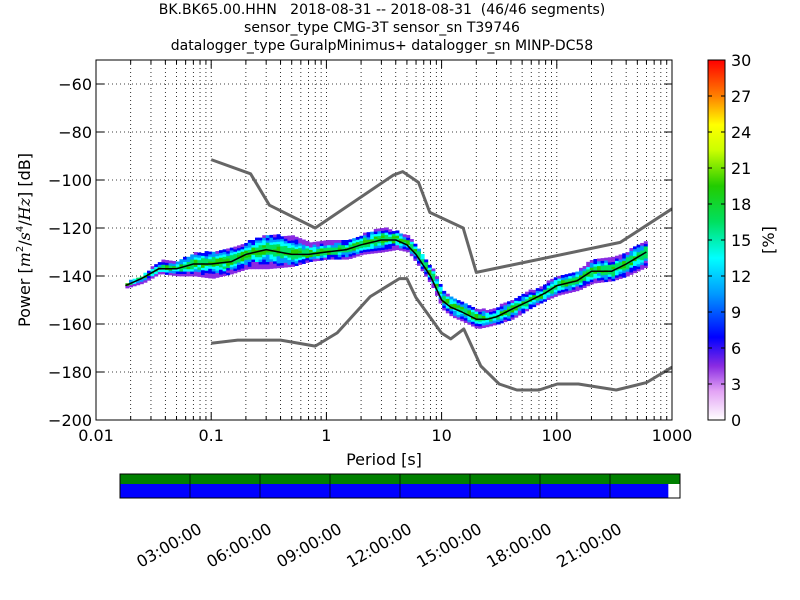 Image resolution: width=800 pixels, height=600 pixels. What do you see at coordinates (741, 96) in the screenshot?
I see `colorbar-tick-label: 27` at bounding box center [741, 96].